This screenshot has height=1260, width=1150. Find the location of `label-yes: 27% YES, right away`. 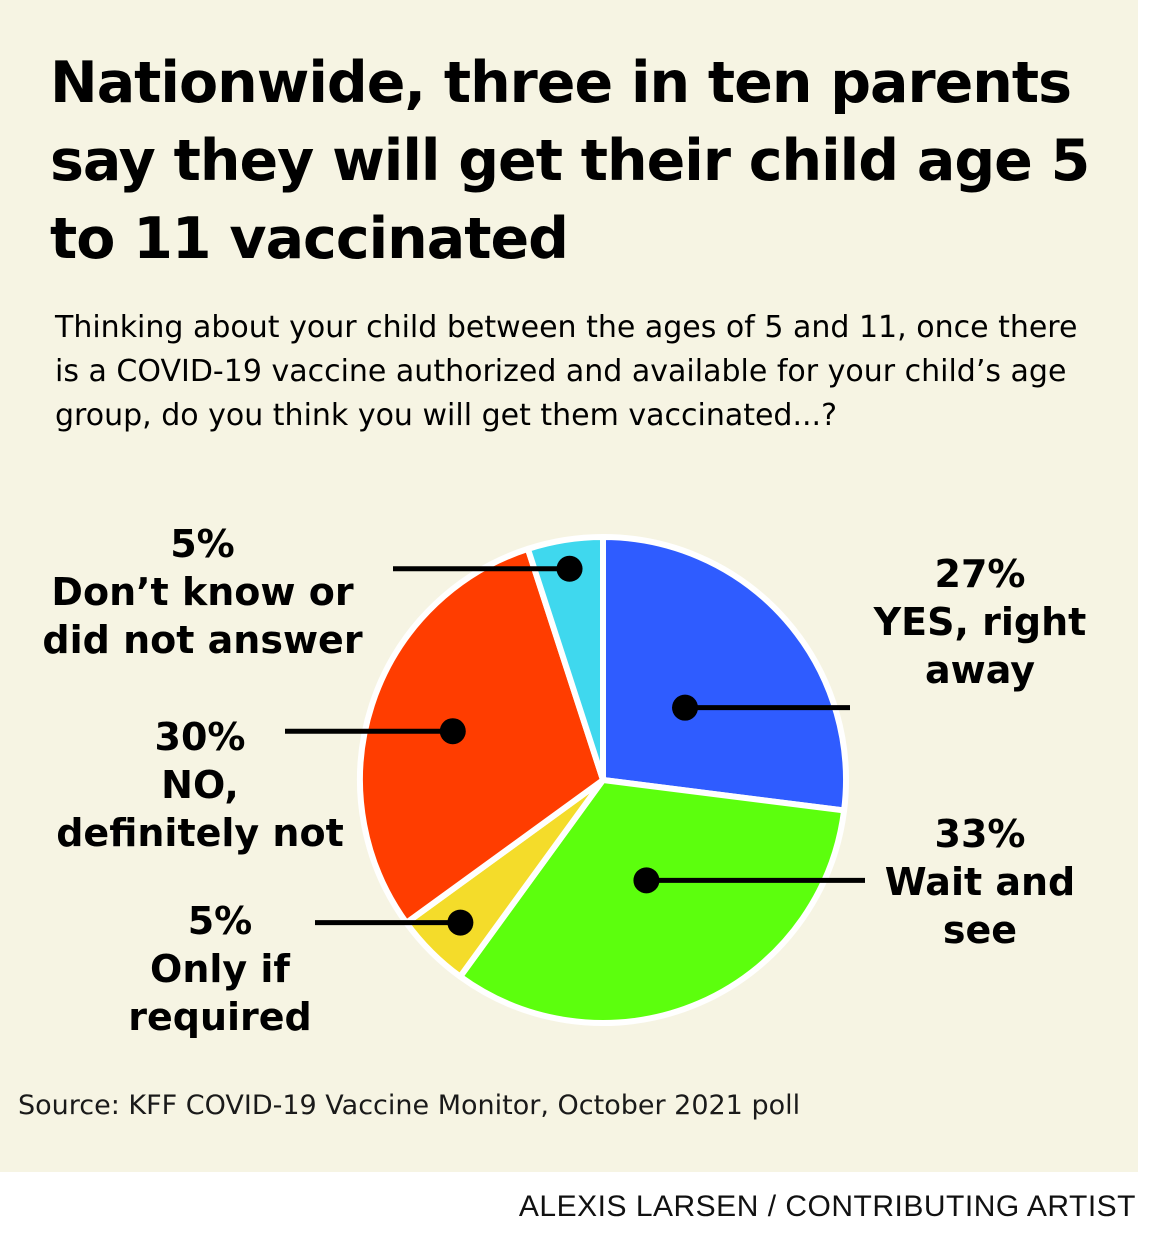

label-yes: 27% YES, right away is located at coordinates (980, 622).